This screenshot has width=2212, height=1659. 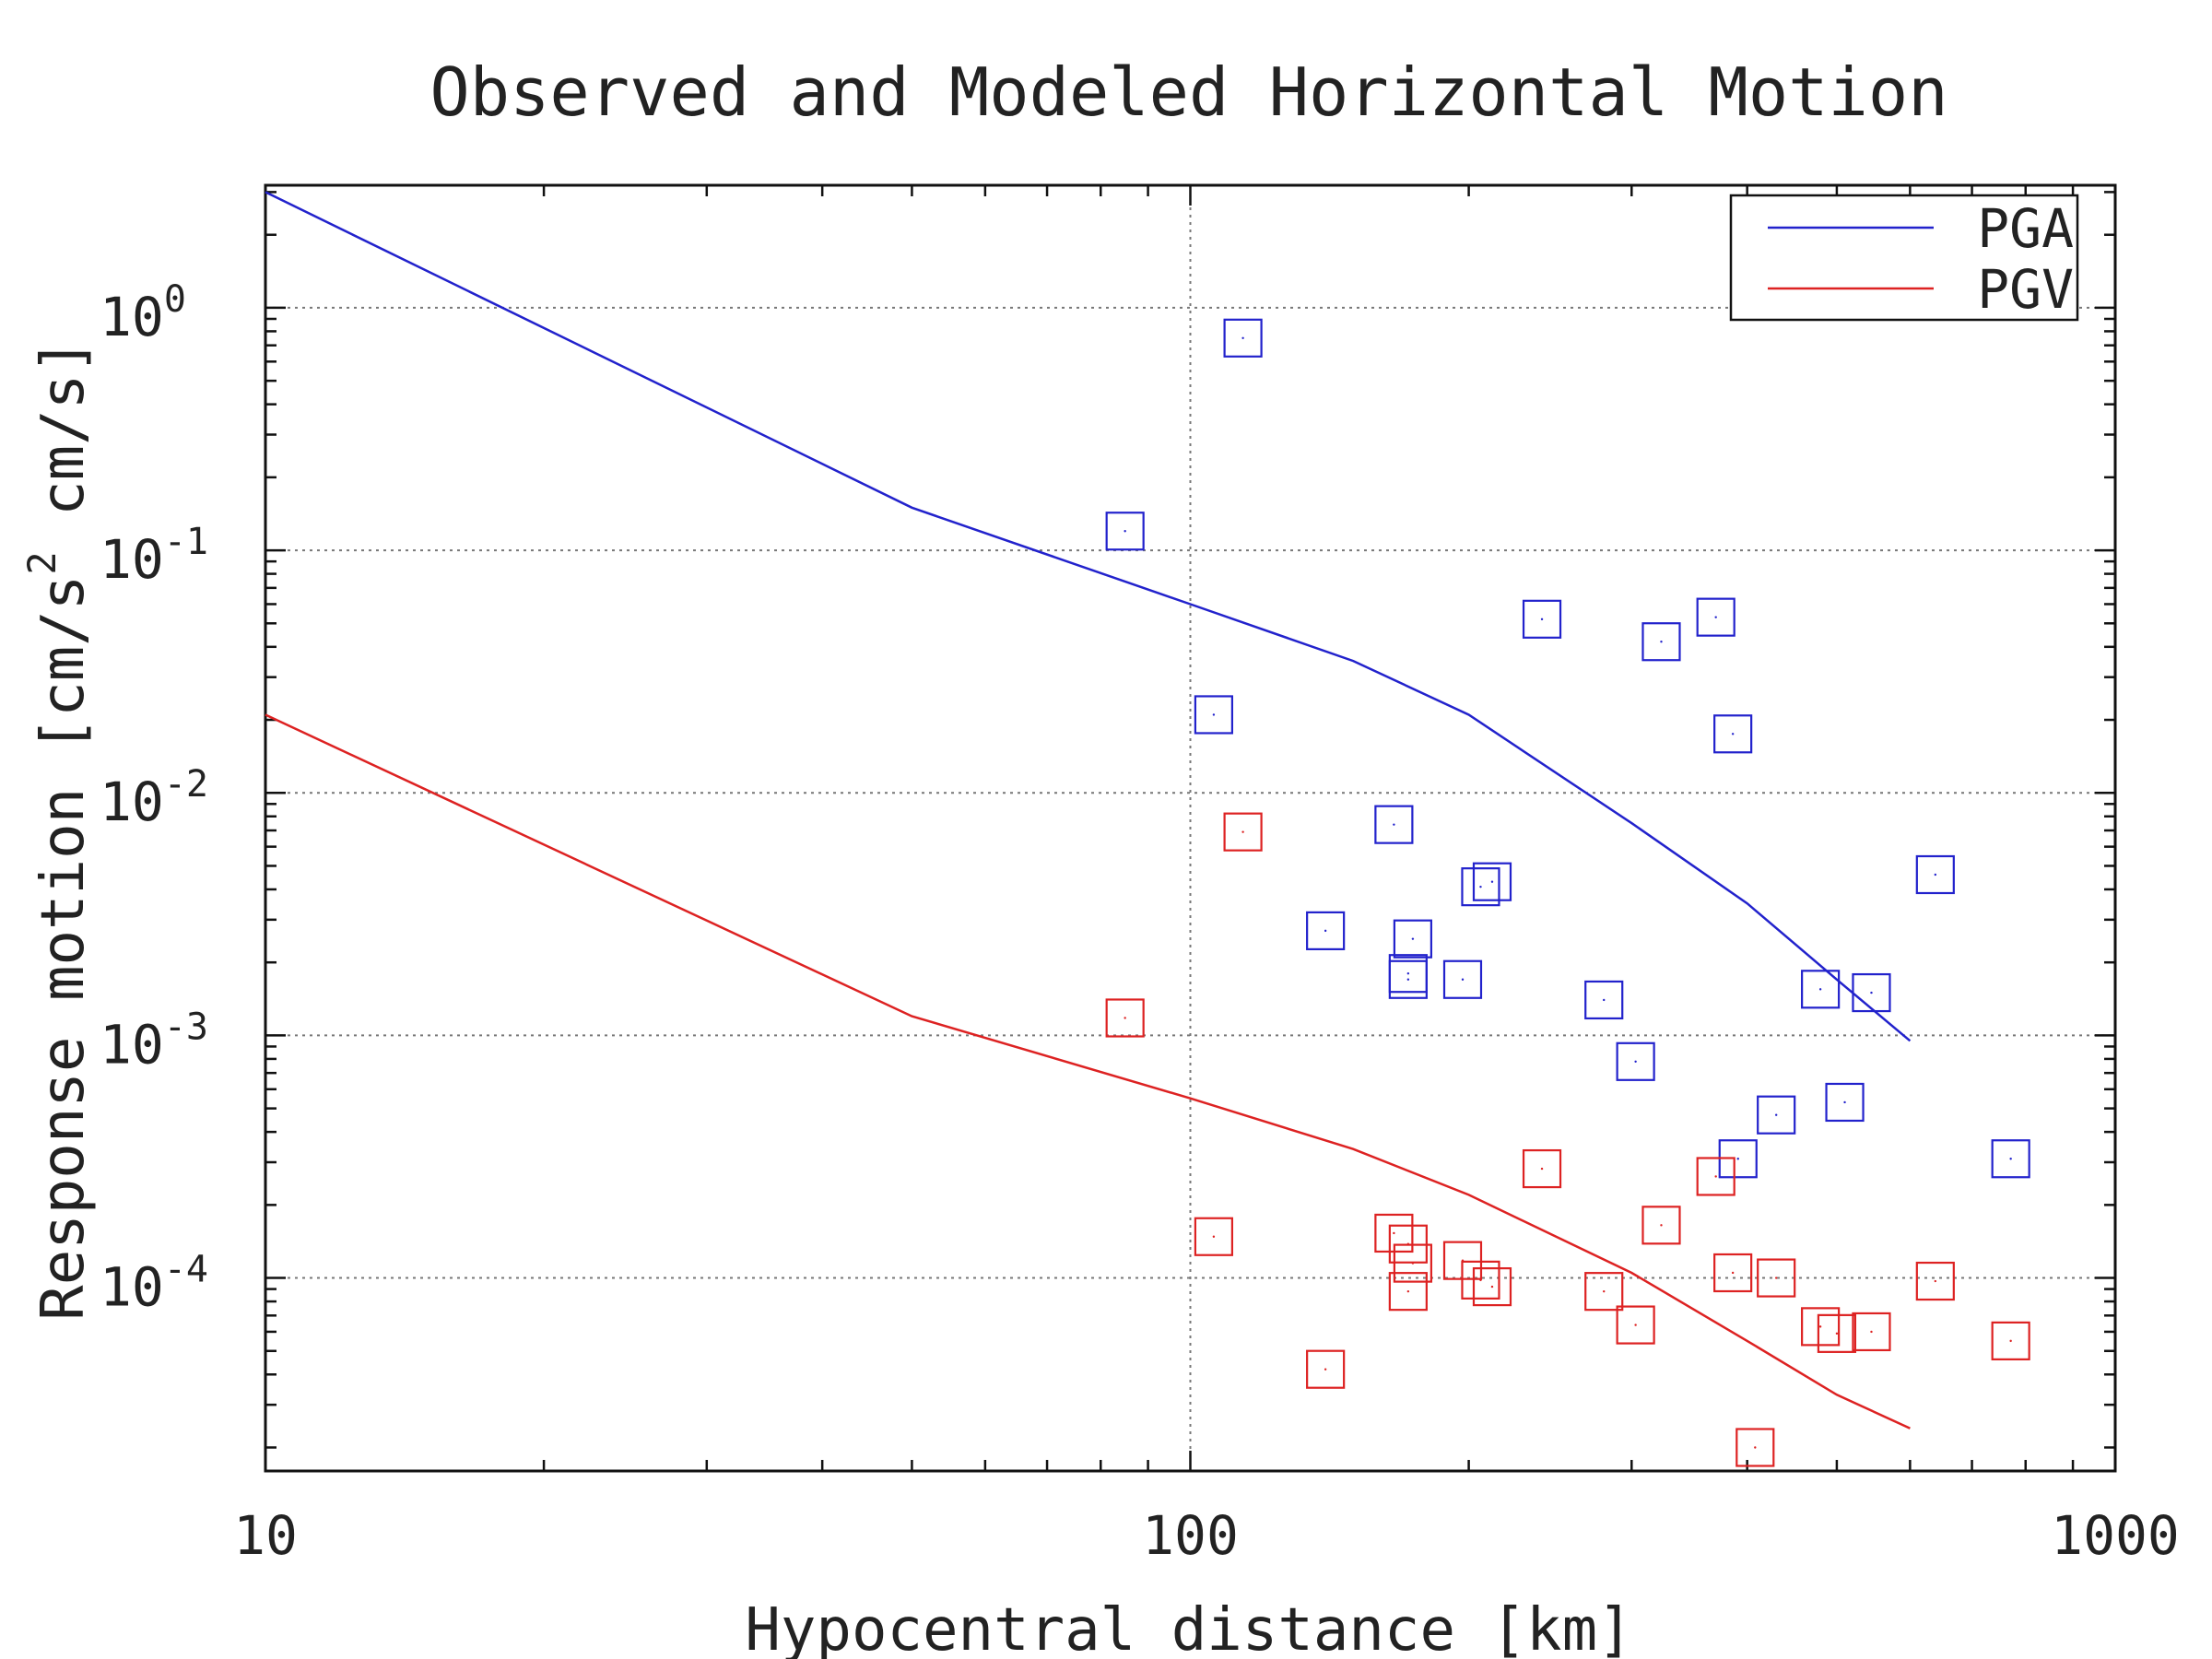 I want to click on legend: PGA PGV, so click(x=1904, y=258).